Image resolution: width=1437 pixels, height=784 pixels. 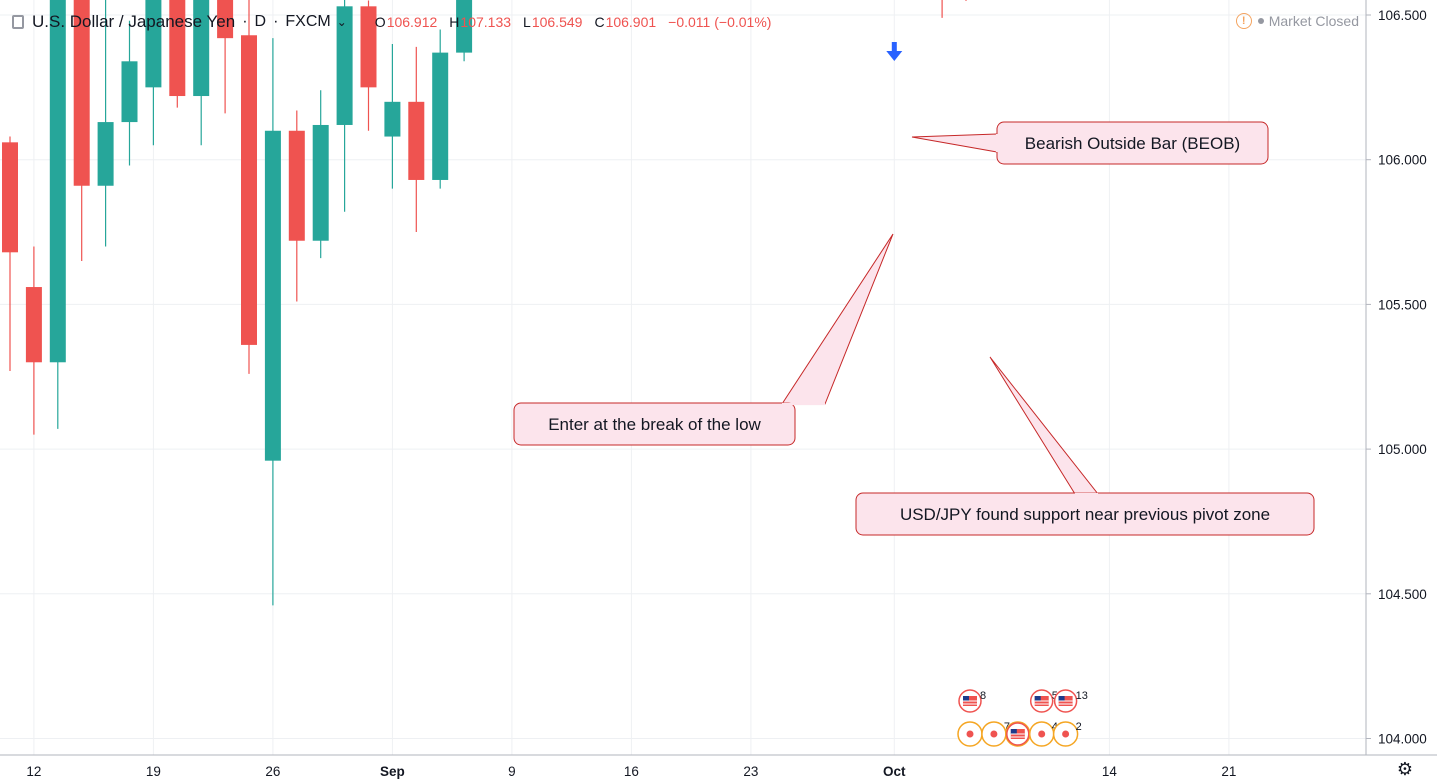 I want to click on event-count: 8, so click(x=983, y=696).